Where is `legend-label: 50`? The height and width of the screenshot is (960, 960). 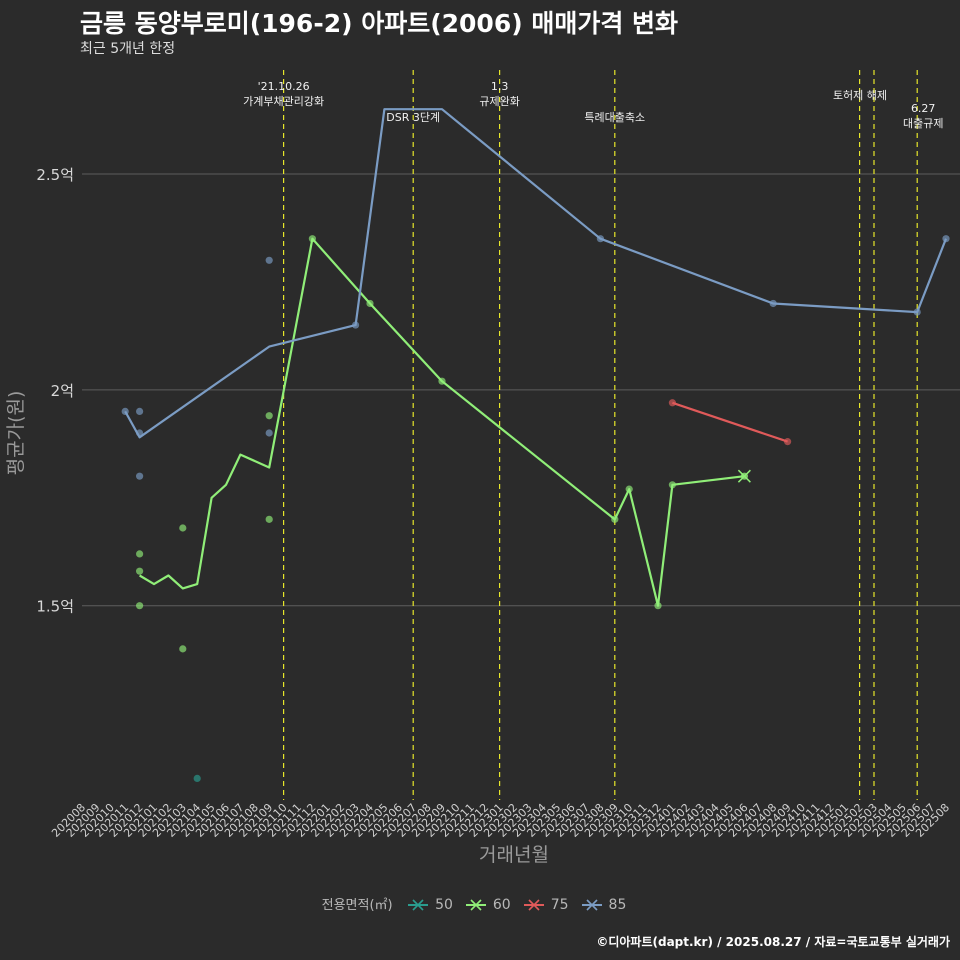 legend-label: 50 is located at coordinates (444, 905).